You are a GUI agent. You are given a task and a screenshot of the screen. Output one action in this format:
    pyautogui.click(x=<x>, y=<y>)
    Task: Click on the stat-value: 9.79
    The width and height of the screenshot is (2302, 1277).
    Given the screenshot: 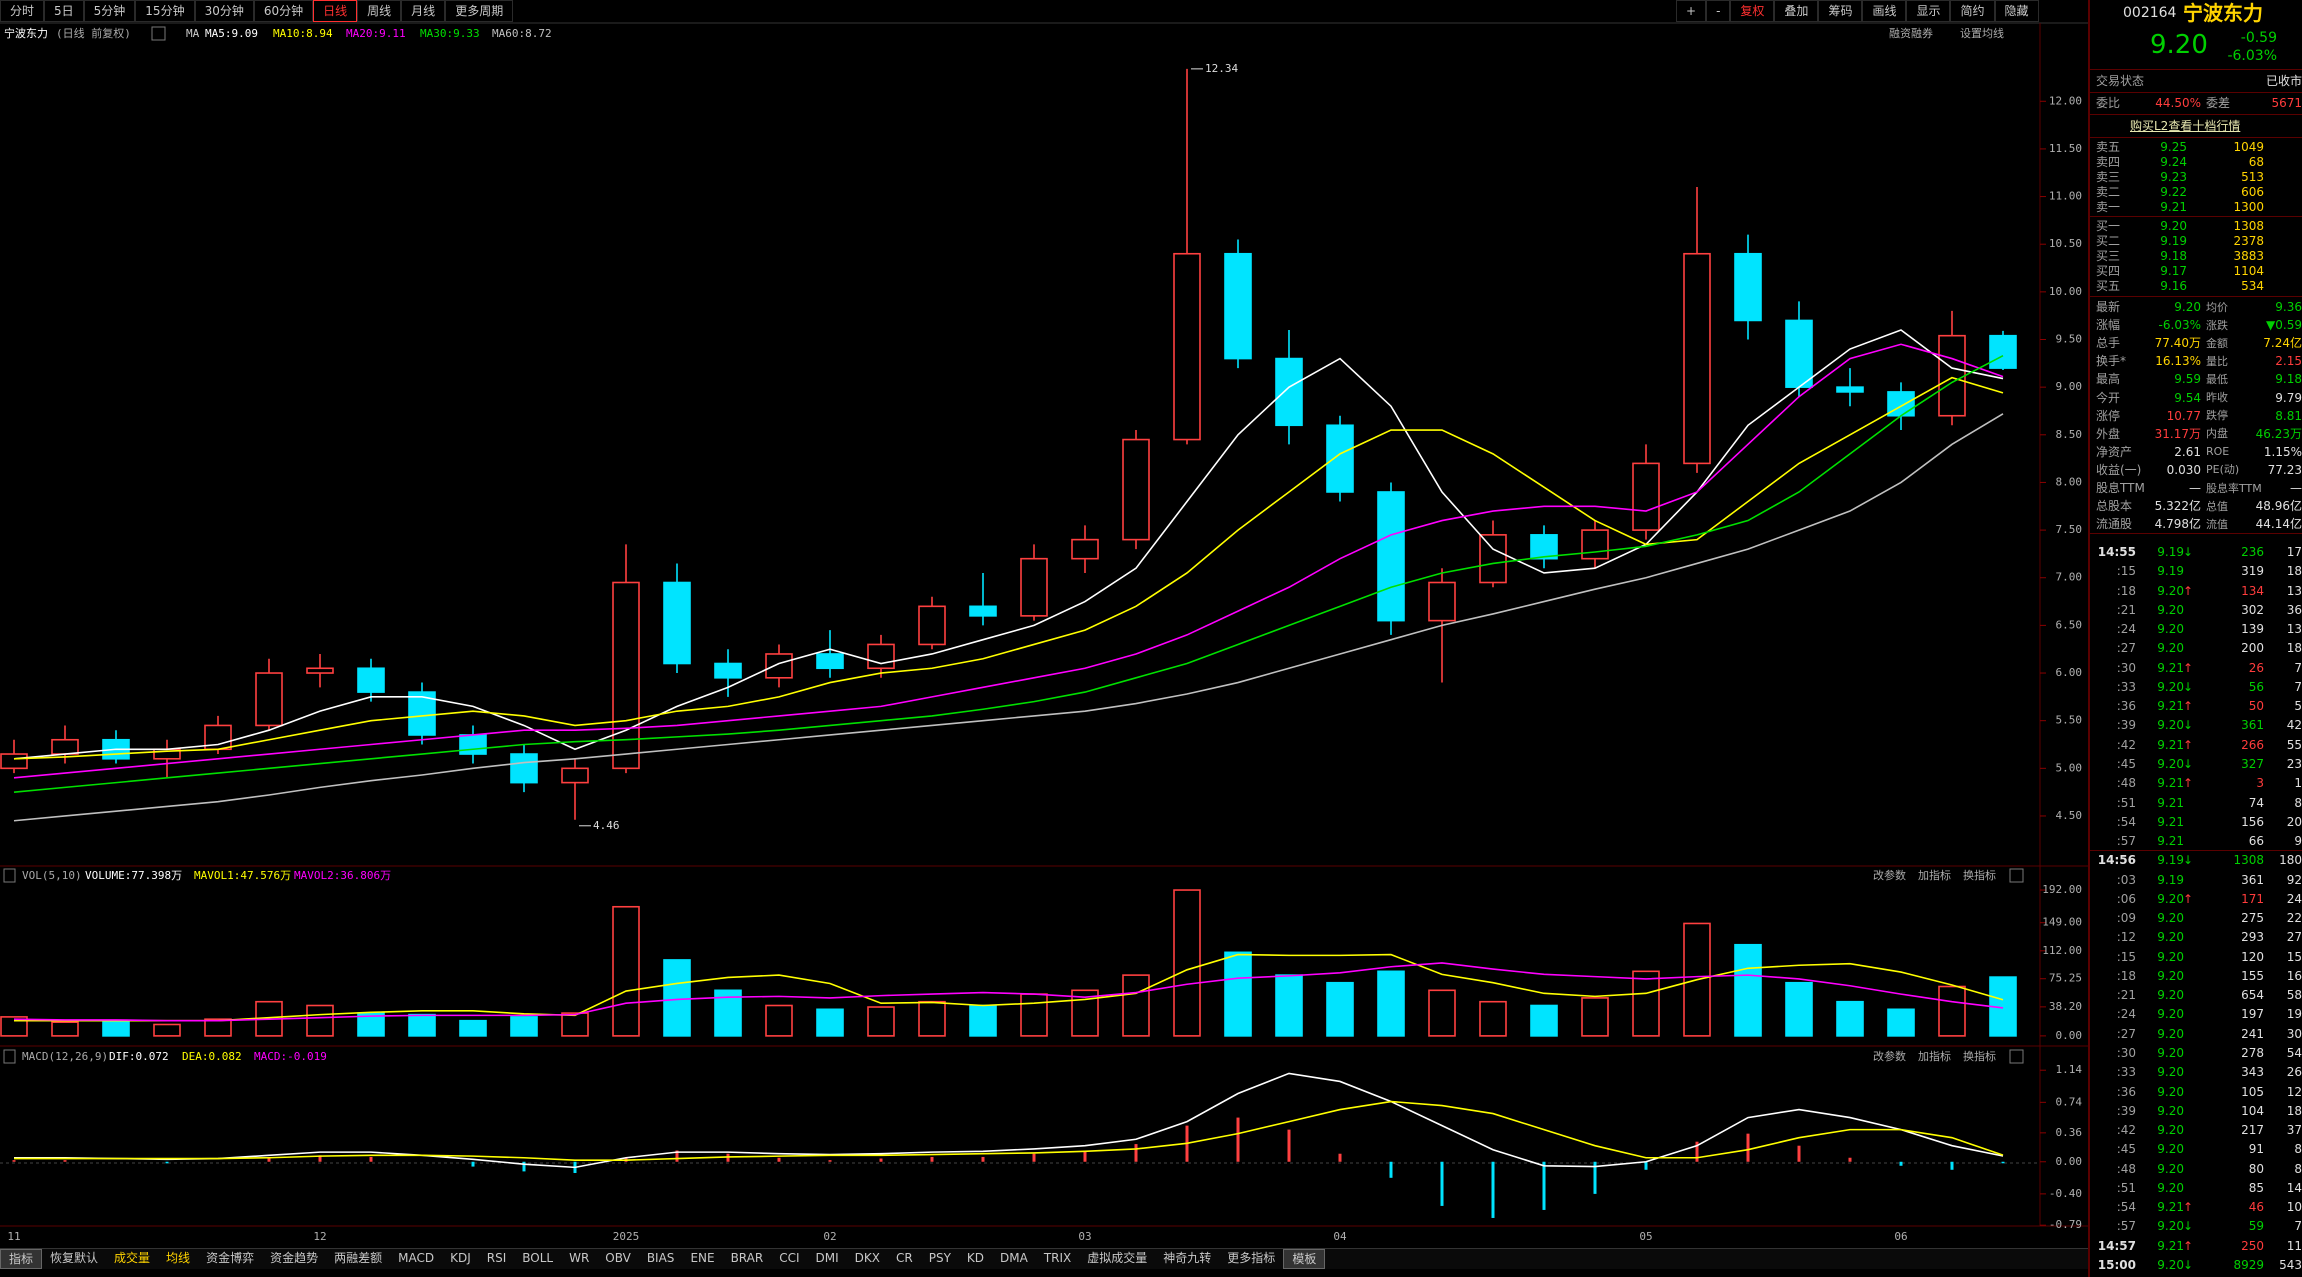 What is the action you would take?
    pyautogui.click(x=2288, y=397)
    